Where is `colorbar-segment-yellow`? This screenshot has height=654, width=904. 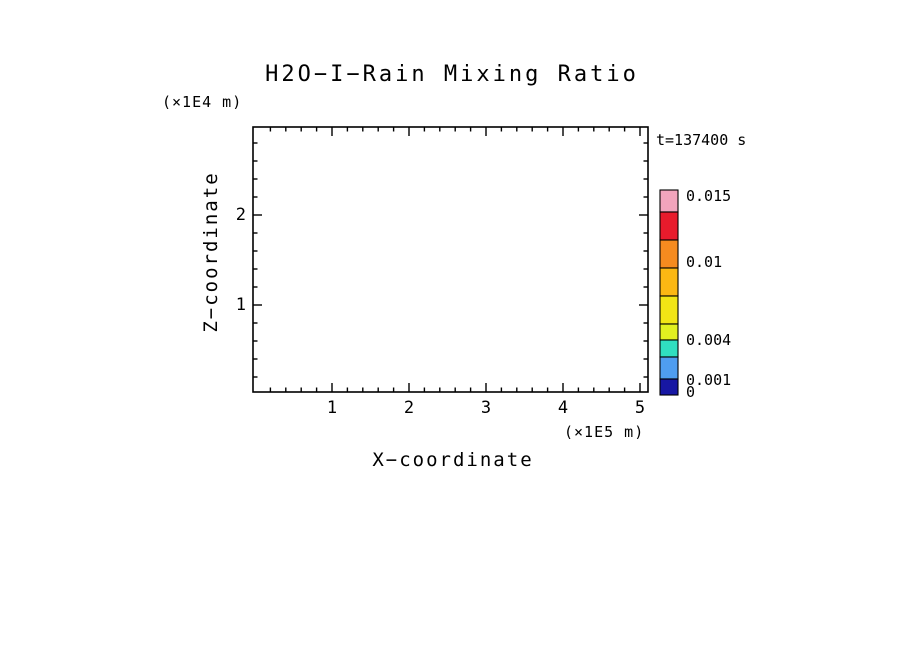 colorbar-segment-yellow is located at coordinates (669, 310).